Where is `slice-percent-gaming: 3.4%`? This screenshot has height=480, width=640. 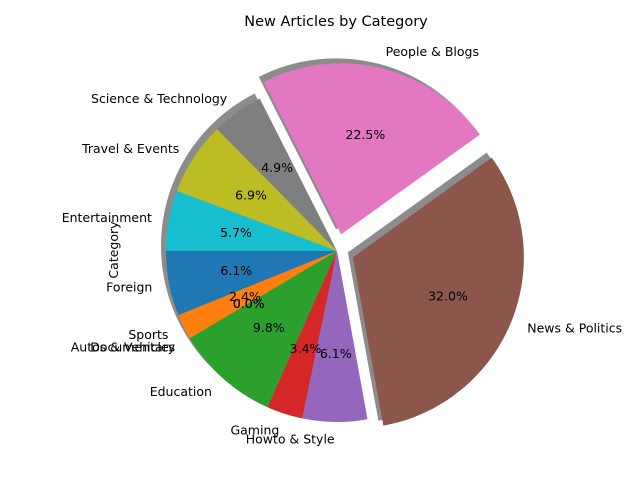
slice-percent-gaming: 3.4% is located at coordinates (306, 348).